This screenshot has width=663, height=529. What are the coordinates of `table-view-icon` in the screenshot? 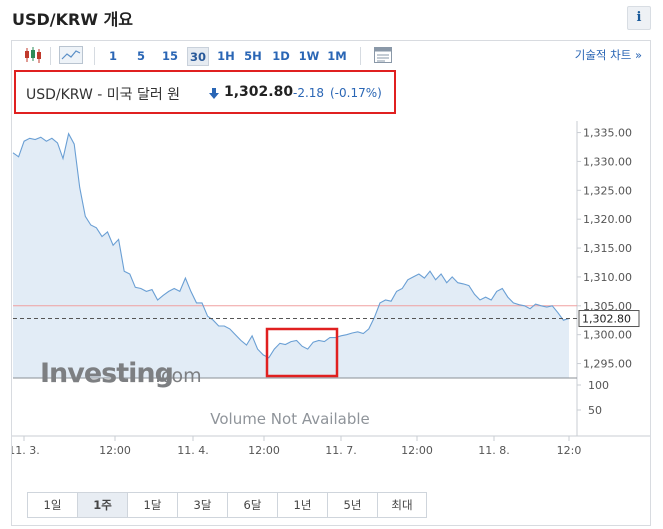 It's located at (383, 55).